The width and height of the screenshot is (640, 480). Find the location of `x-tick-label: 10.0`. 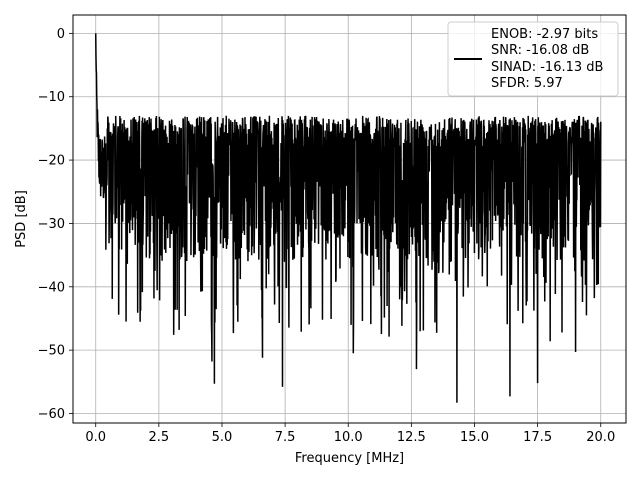

x-tick-label: 10.0 is located at coordinates (348, 437).